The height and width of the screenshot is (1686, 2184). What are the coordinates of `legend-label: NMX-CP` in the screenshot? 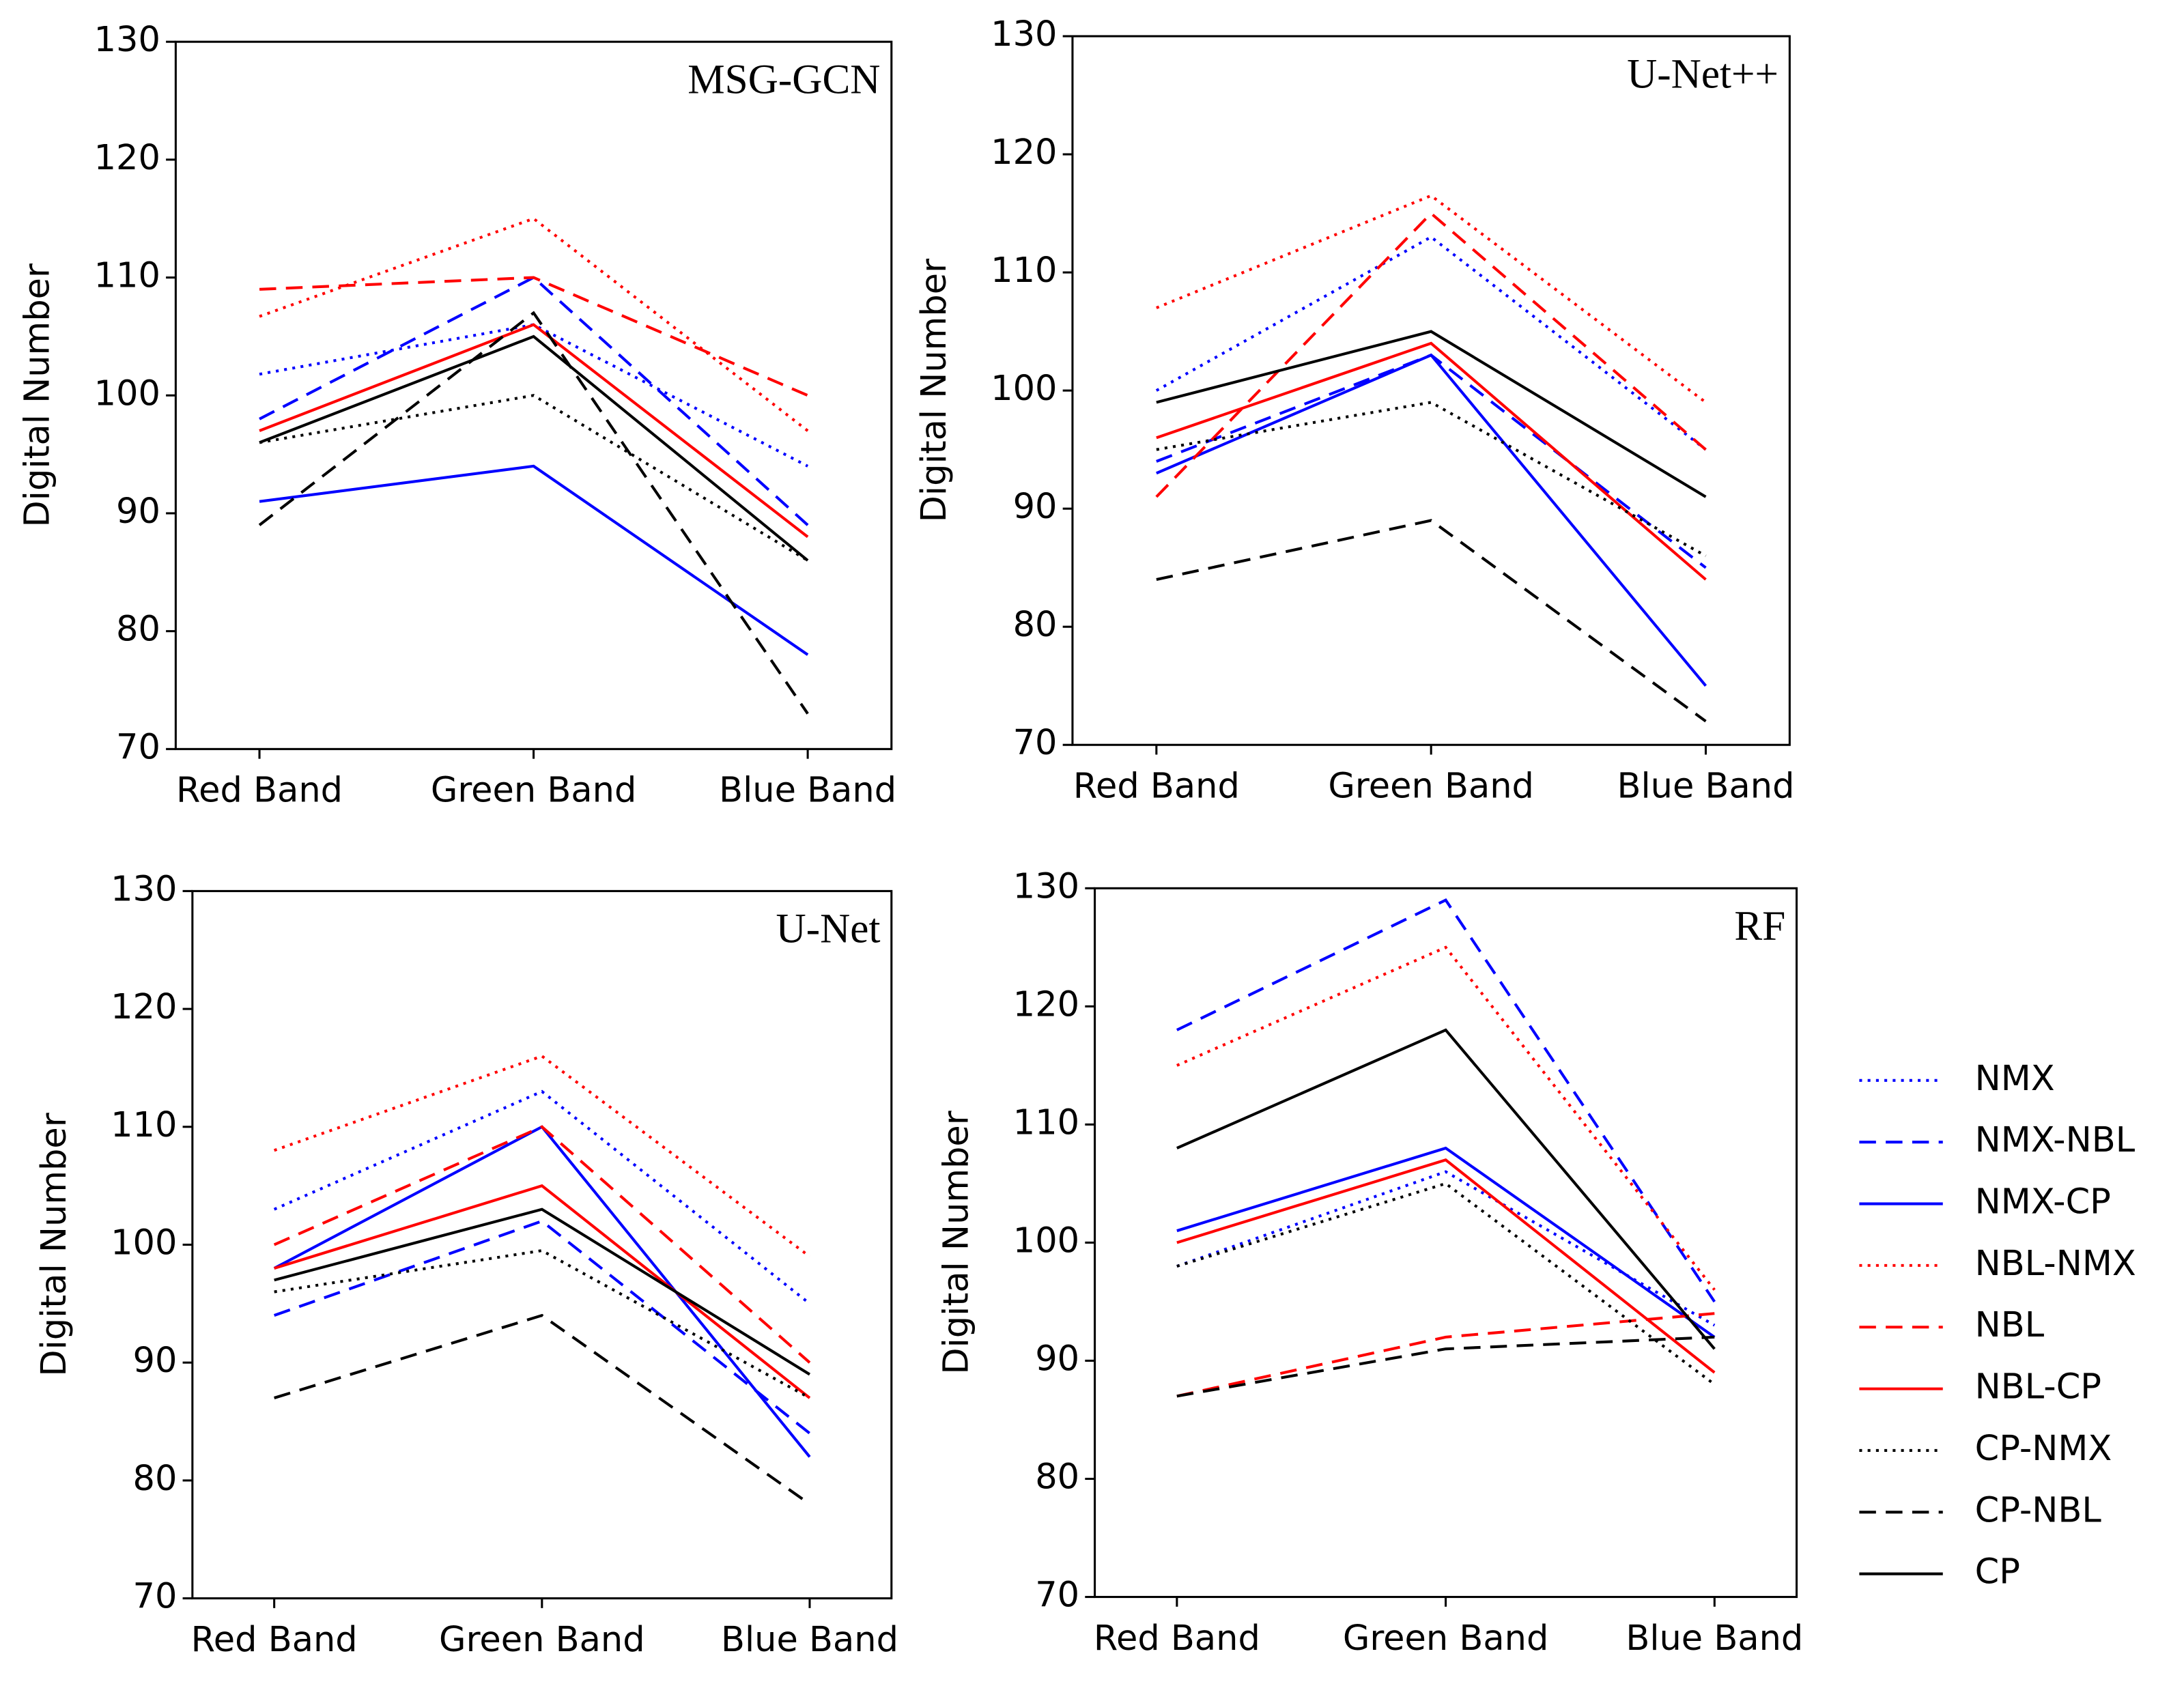 It's located at (2043, 1203).